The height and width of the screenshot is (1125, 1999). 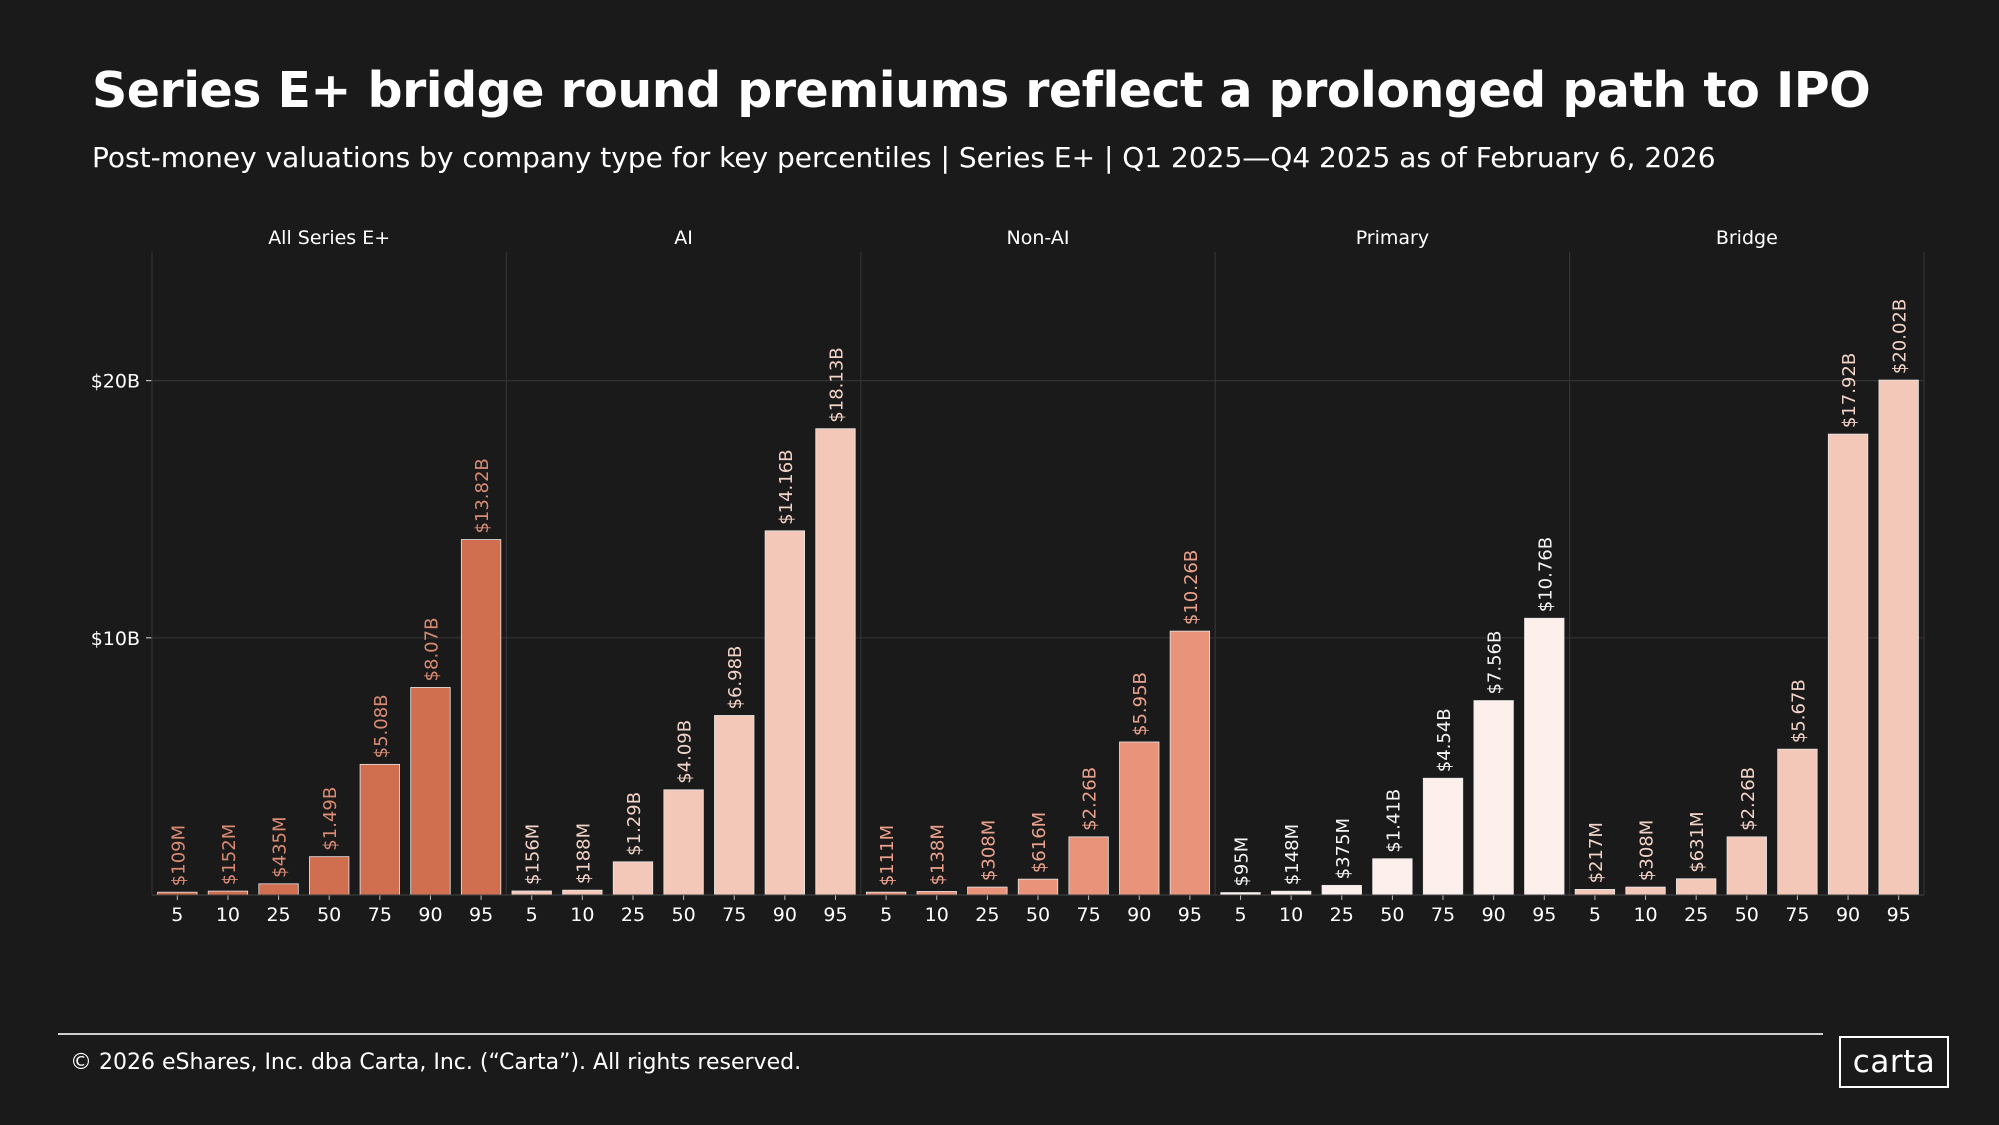 What do you see at coordinates (381, 726) in the screenshot?
I see `data-label: $5.08B` at bounding box center [381, 726].